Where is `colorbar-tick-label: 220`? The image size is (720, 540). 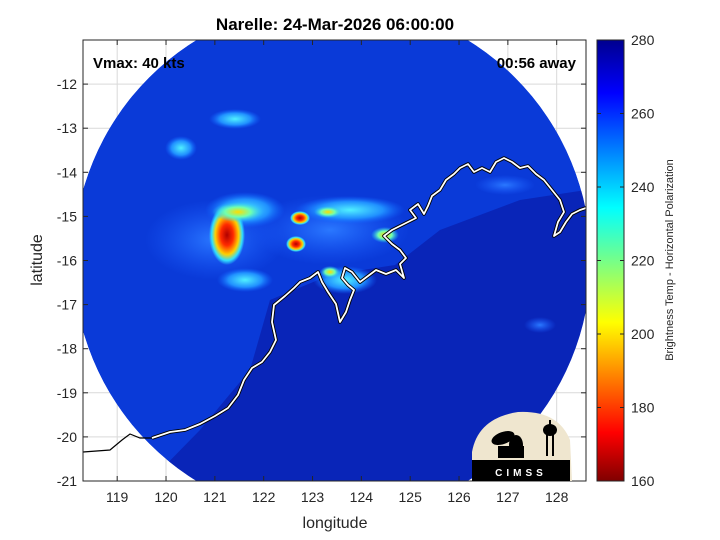 colorbar-tick-label: 220 is located at coordinates (643, 261).